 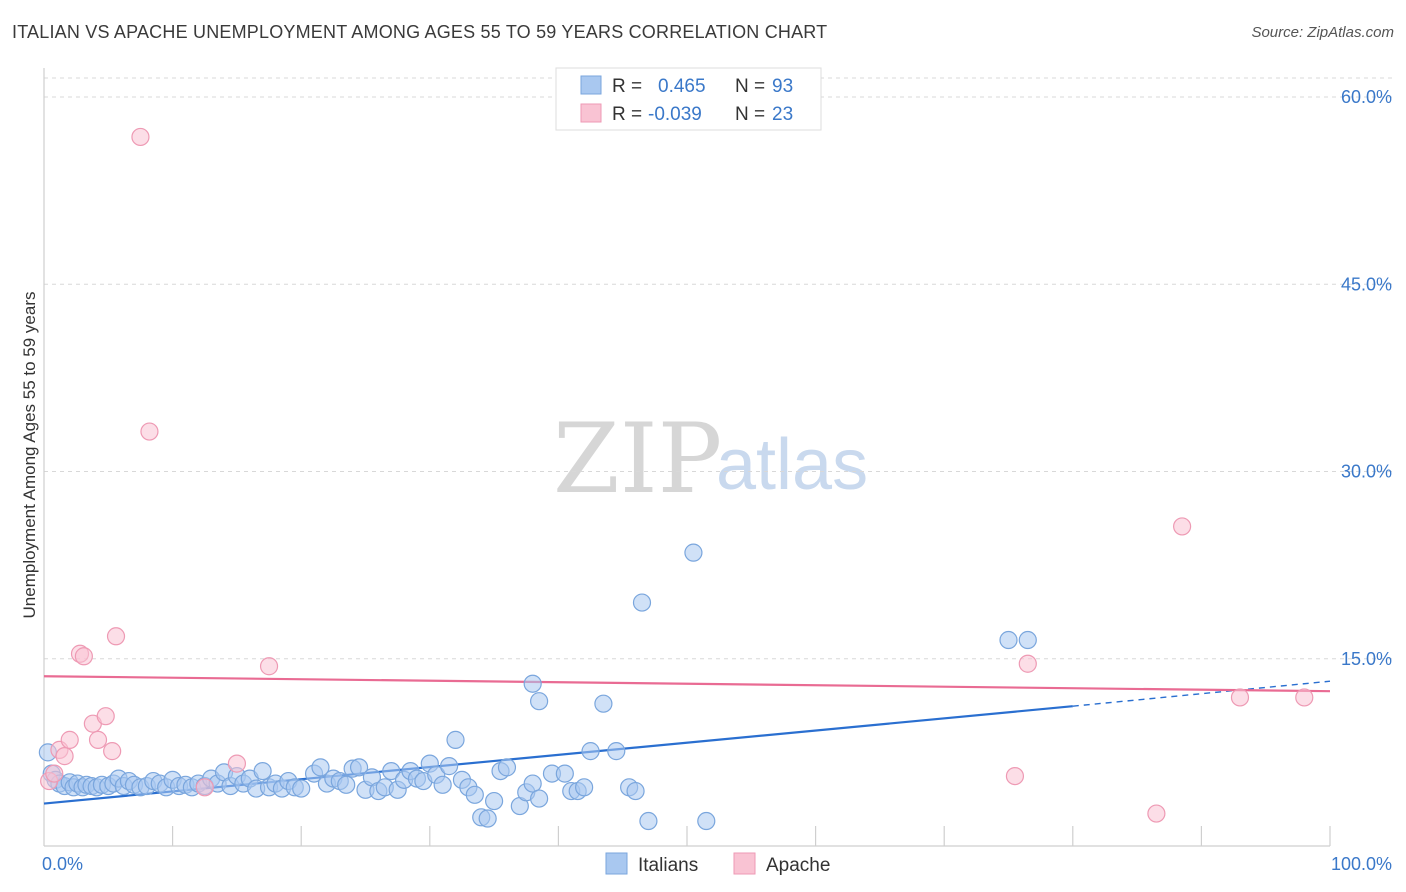 What do you see at coordinates (682, 86) in the screenshot?
I see `legend-r-value-italians: 0.465` at bounding box center [682, 86].